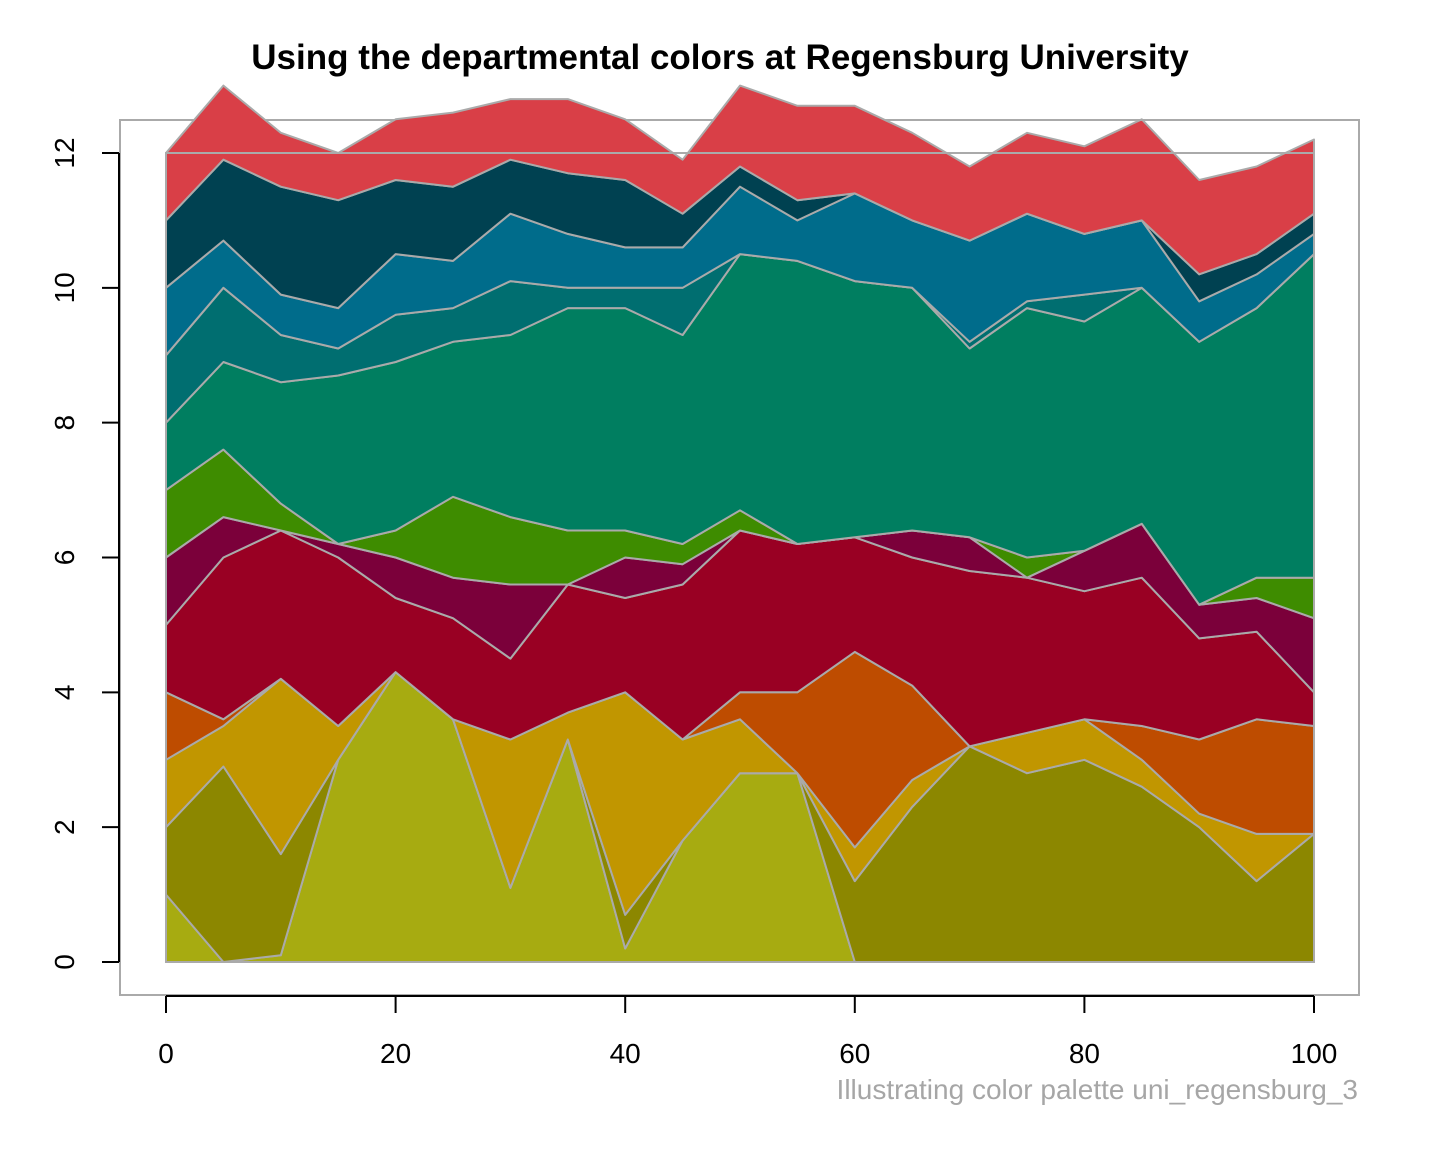  I want to click on x-tick-label-0: 0, so click(166, 1053).